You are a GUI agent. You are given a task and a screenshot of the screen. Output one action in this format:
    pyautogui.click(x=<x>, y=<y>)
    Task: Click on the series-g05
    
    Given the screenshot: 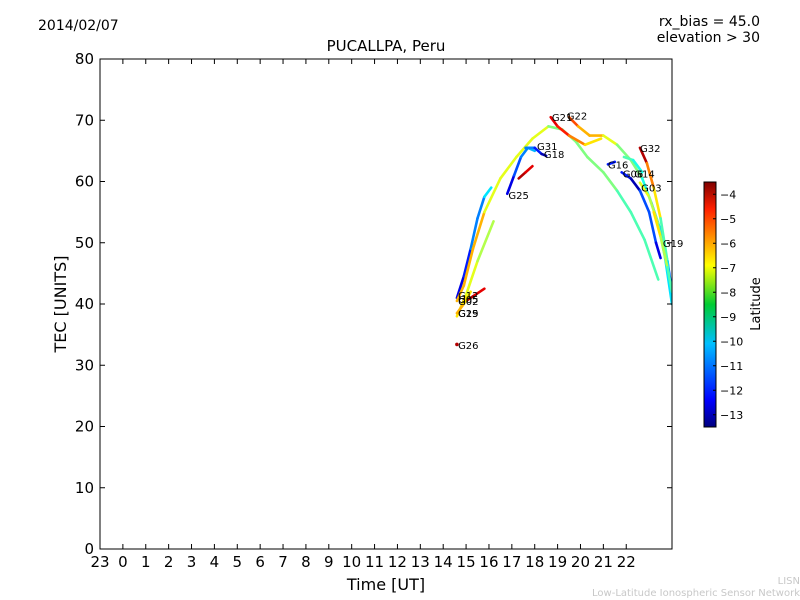 What is the action you would take?
    pyautogui.click(x=475, y=295)
    